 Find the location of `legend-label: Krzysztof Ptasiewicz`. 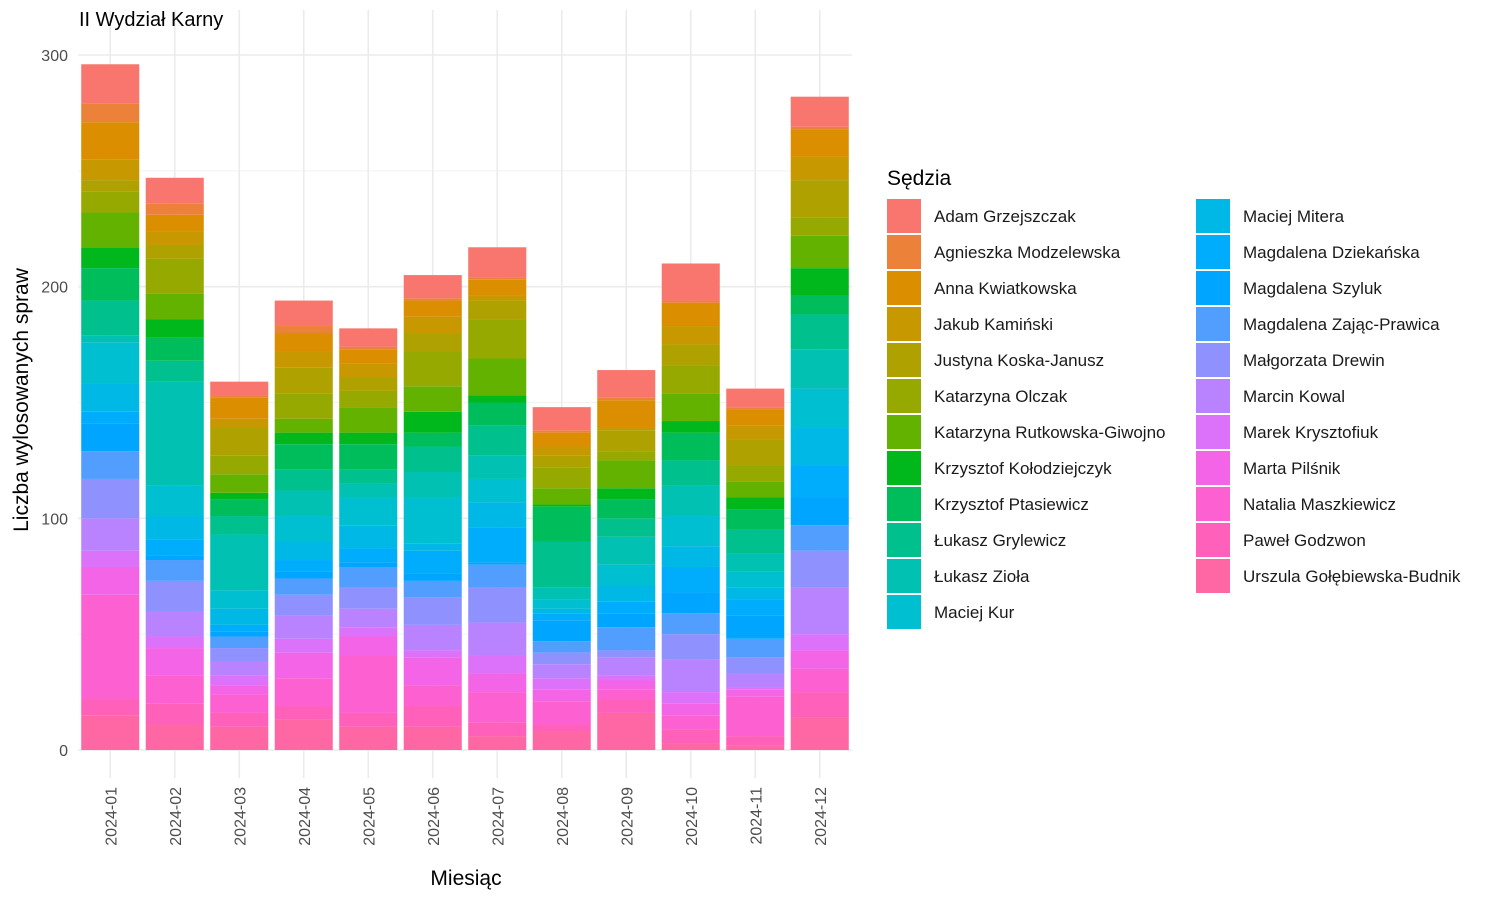

legend-label: Krzysztof Ptasiewicz is located at coordinates (1011, 504).